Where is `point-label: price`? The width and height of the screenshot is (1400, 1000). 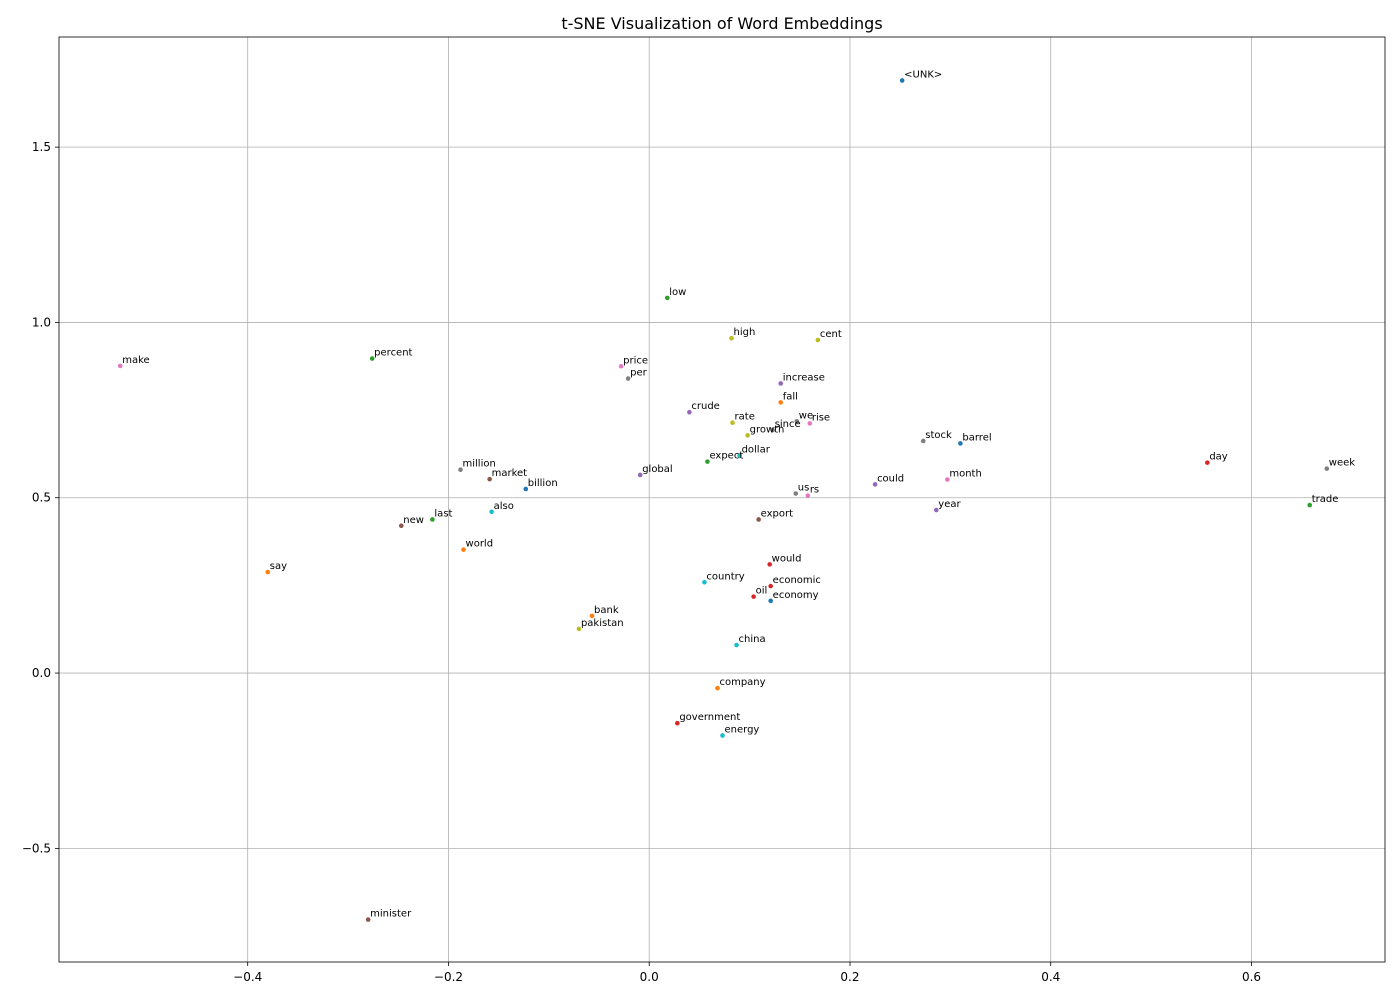
point-label: price is located at coordinates (635, 360).